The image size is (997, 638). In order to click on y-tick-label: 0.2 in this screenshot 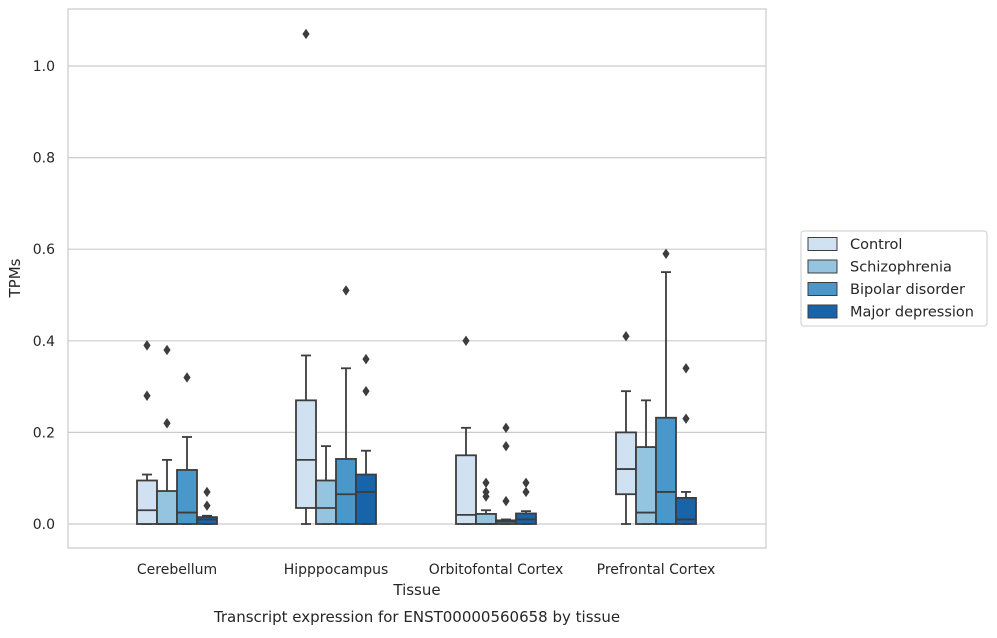, I will do `click(44, 433)`.